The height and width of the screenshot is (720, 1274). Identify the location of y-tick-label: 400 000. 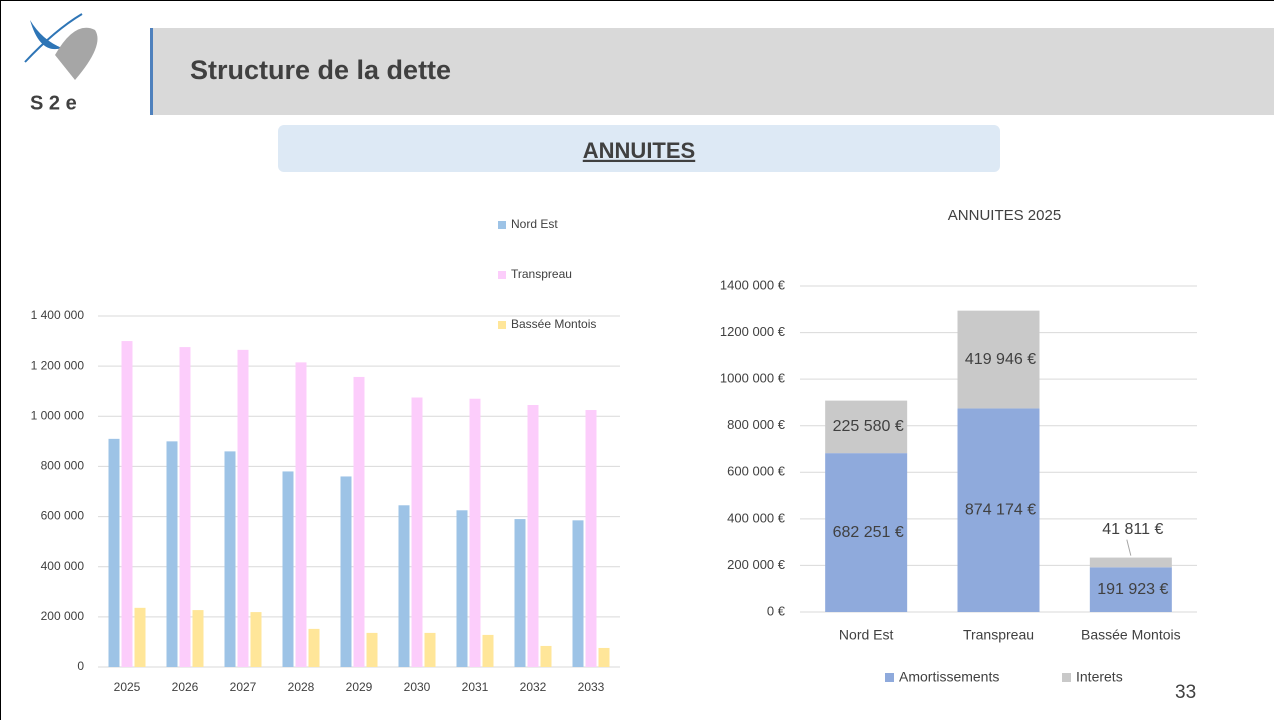
(63, 566).